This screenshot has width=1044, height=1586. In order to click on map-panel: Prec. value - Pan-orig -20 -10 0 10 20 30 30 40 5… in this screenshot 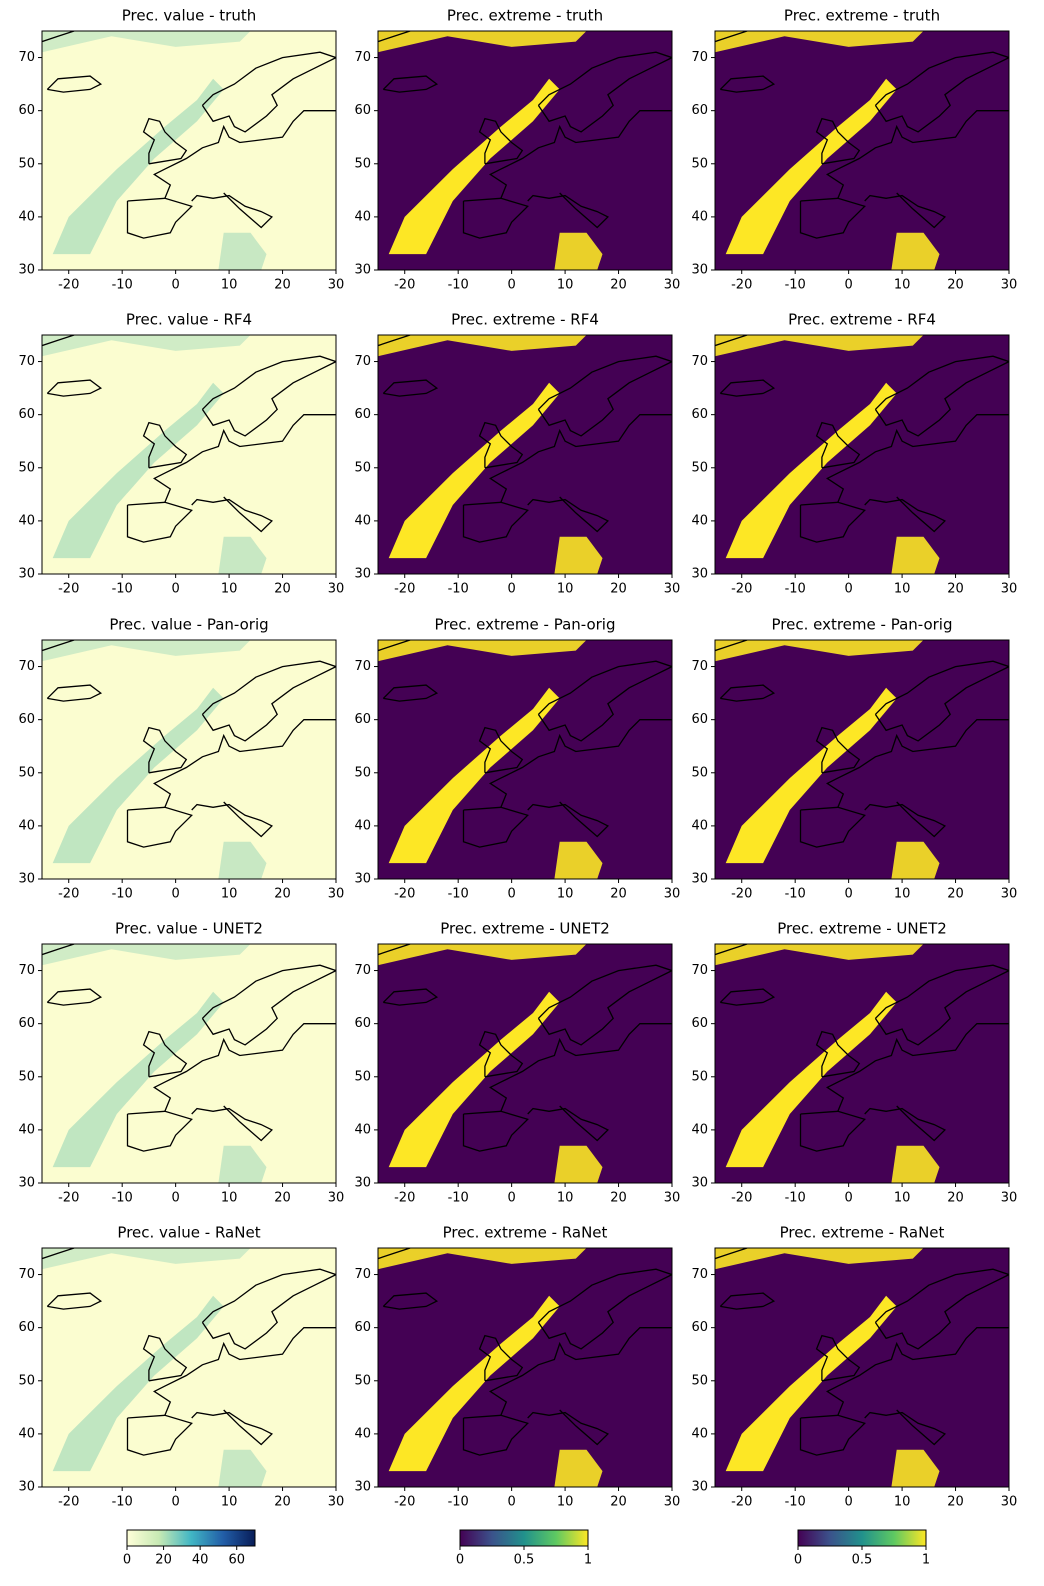, I will do `click(181, 759)`.